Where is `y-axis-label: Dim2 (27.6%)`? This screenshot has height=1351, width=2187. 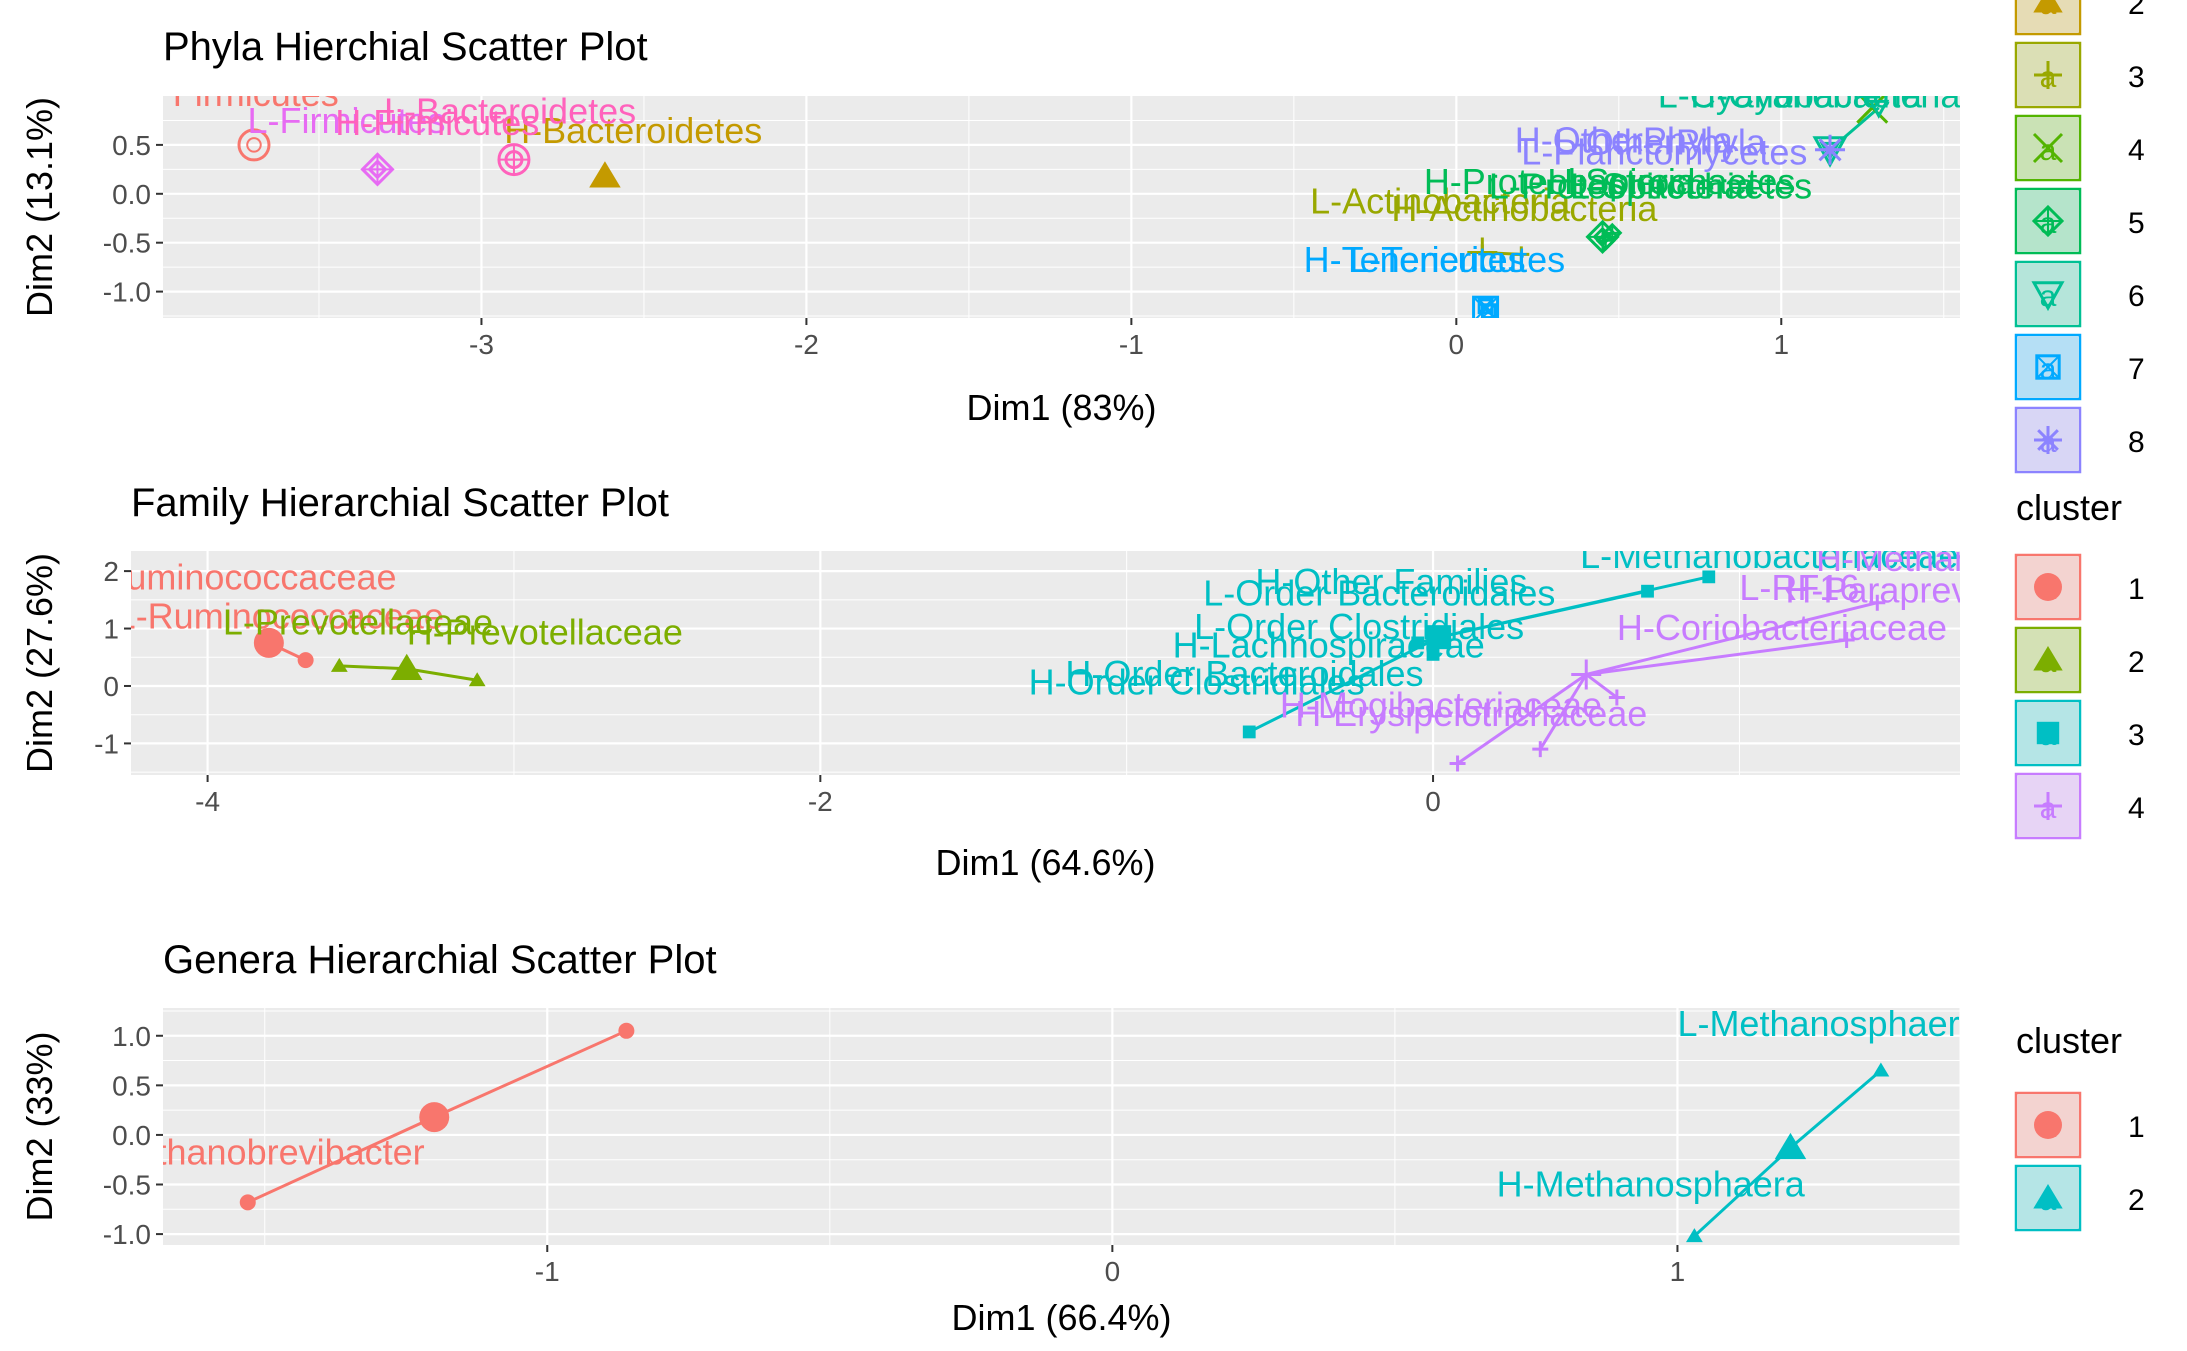 y-axis-label: Dim2 (27.6%) is located at coordinates (39, 663).